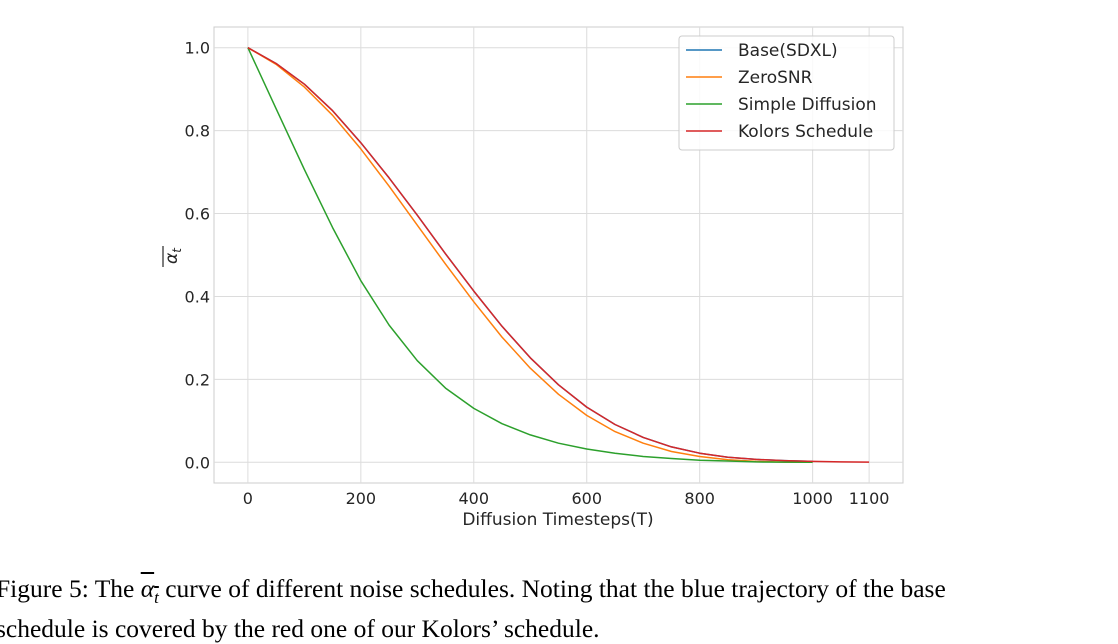 This screenshot has height=644, width=1118. What do you see at coordinates (699, 498) in the screenshot?
I see `x-tick-label: 800` at bounding box center [699, 498].